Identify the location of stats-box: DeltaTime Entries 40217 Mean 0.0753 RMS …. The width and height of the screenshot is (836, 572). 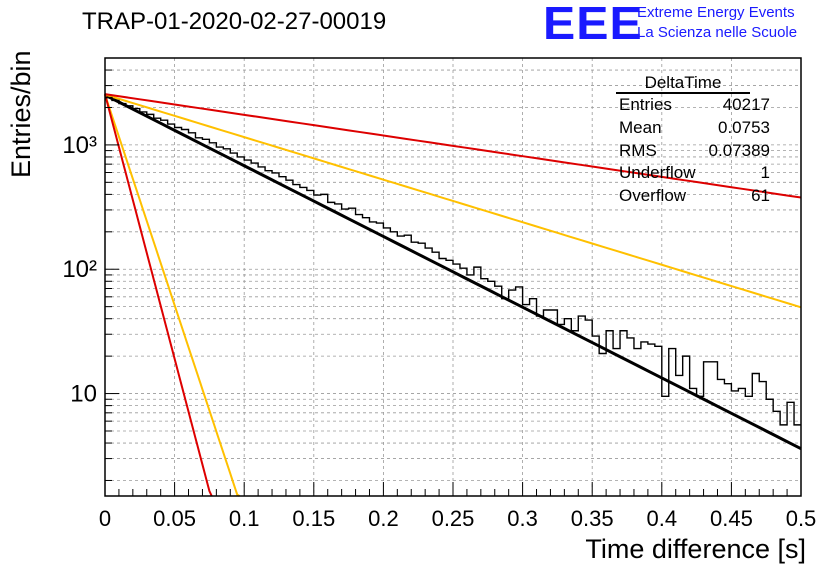
(694, 140).